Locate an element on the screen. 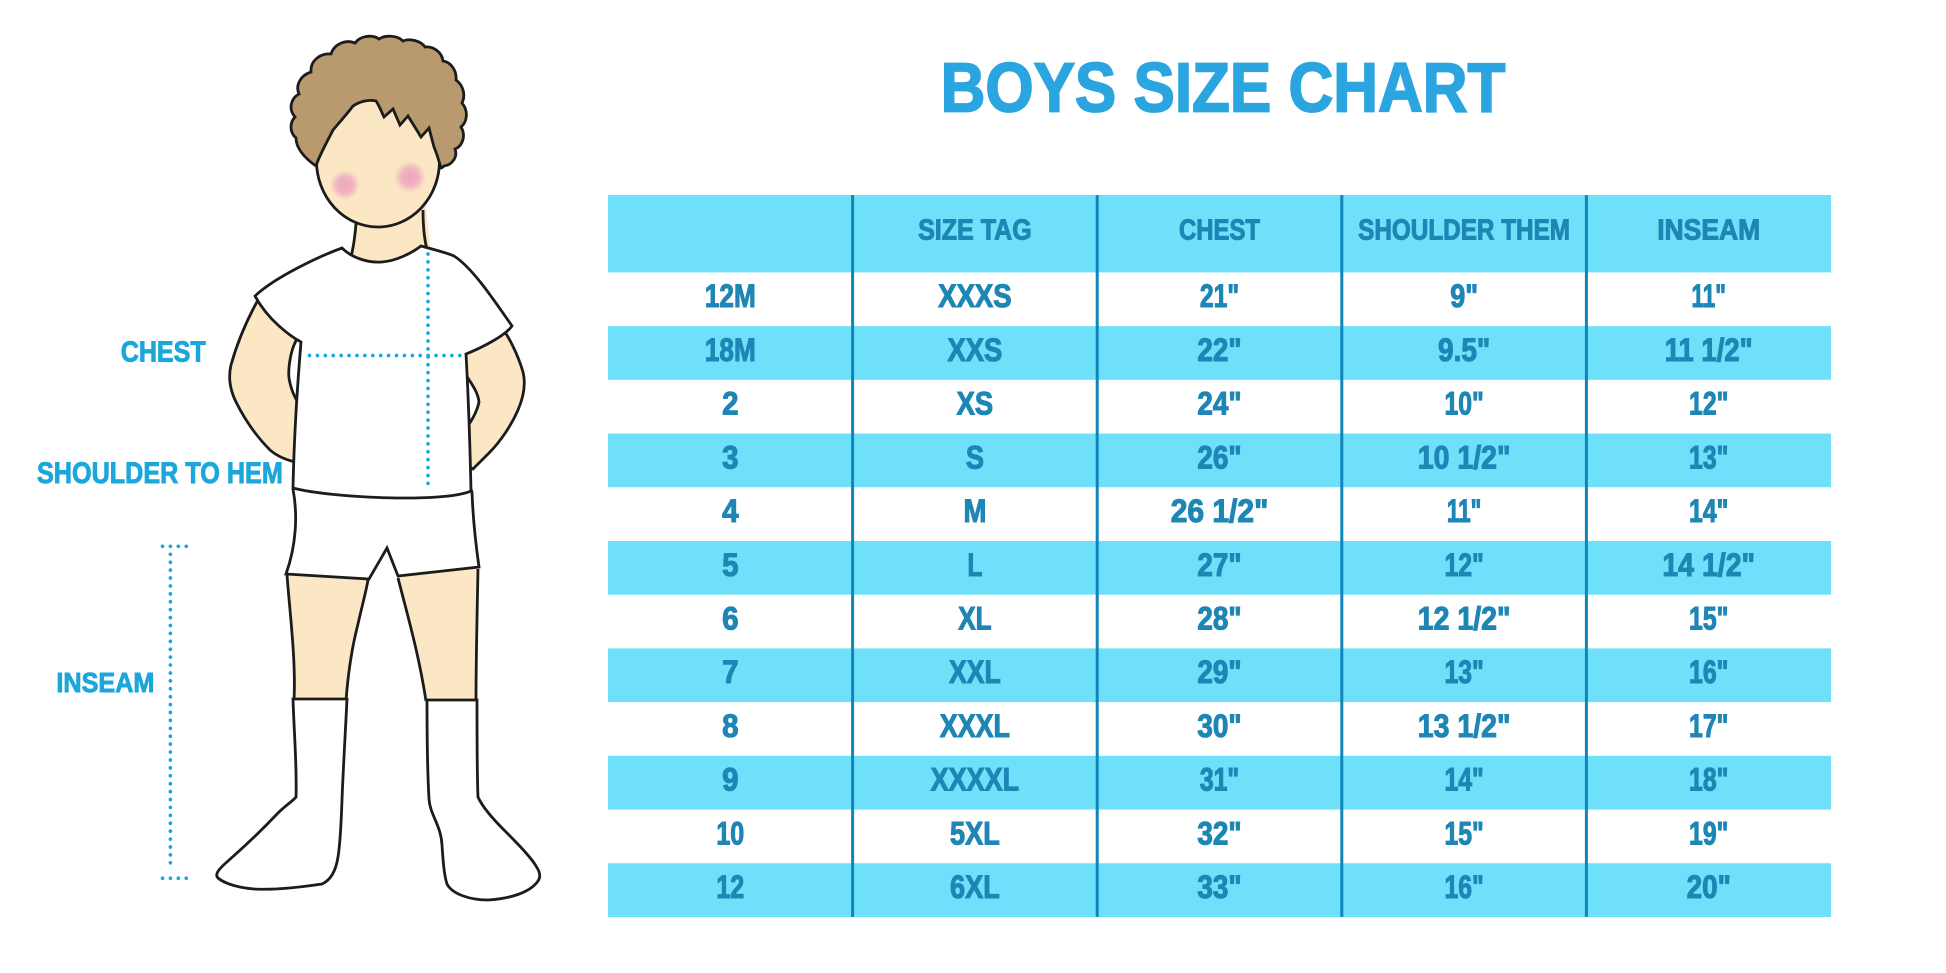  svg-text: 28" is located at coordinates (1219, 619).